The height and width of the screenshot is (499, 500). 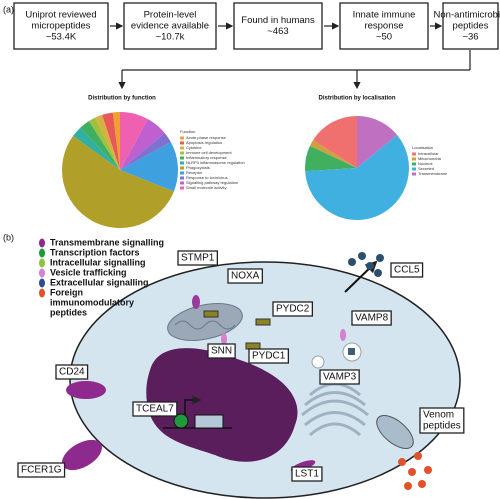 I want to click on label-text: Venom, so click(x=438, y=415).